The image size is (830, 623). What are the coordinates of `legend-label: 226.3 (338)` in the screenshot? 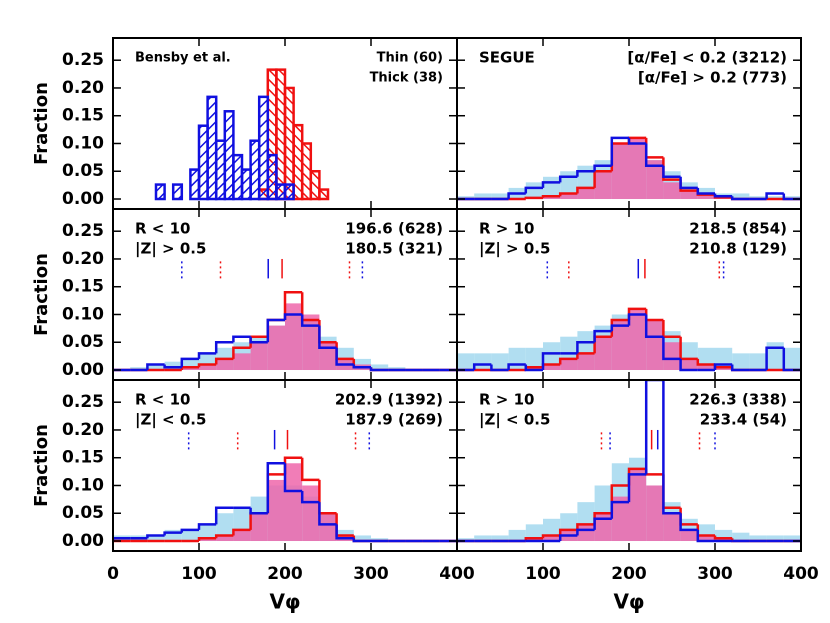 It's located at (738, 400).